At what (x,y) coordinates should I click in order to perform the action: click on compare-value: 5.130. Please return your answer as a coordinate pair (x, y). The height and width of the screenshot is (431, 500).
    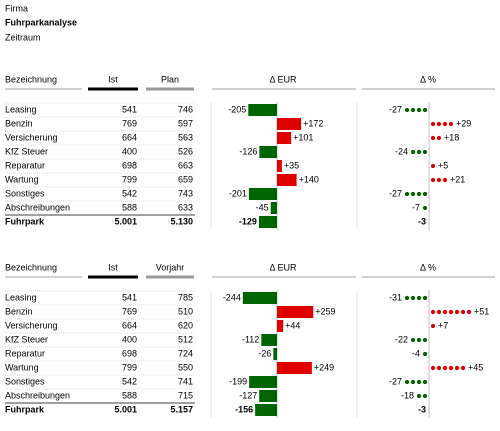
    Looking at the image, I should click on (181, 221).